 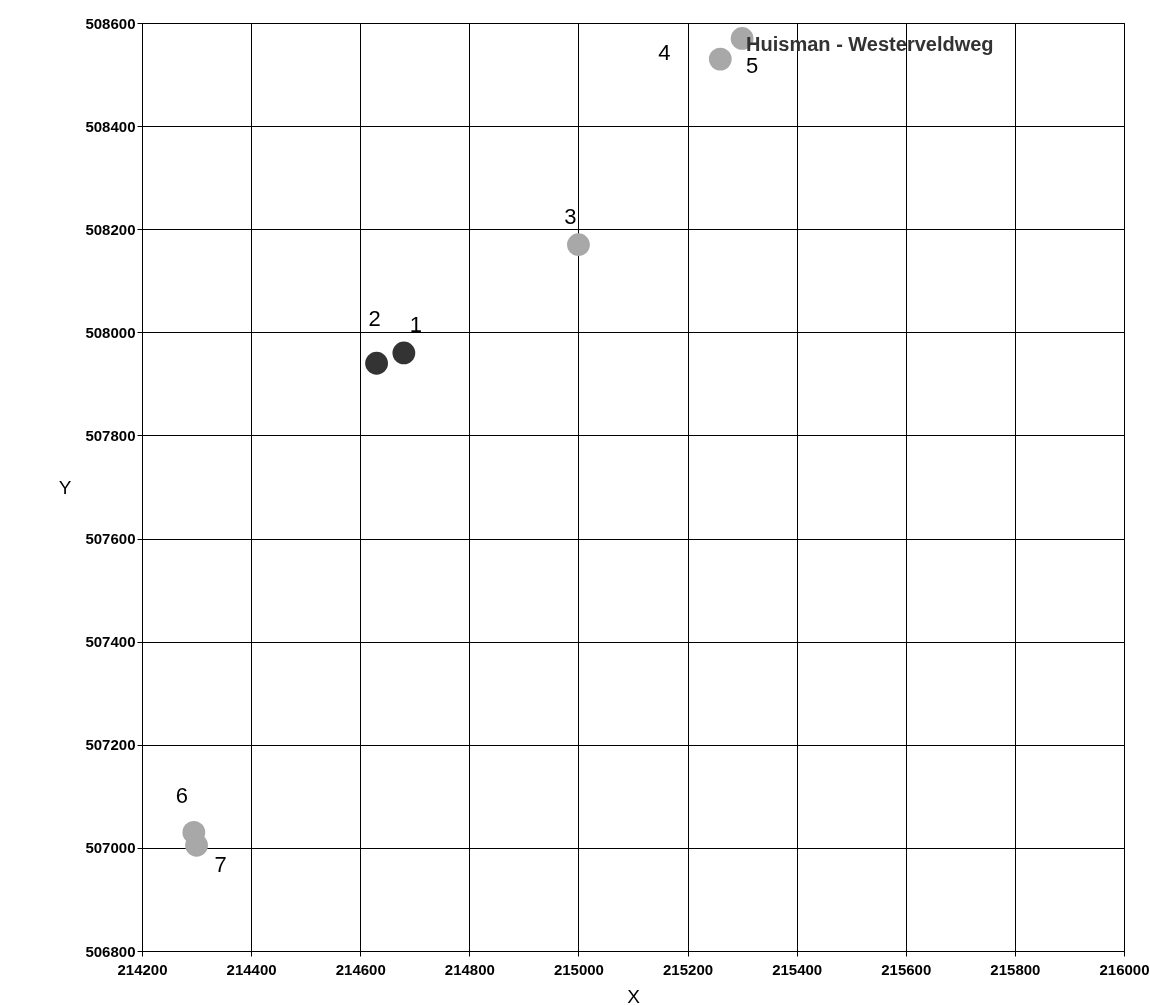 I want to click on y-tick-label: 508200, so click(x=110, y=229).